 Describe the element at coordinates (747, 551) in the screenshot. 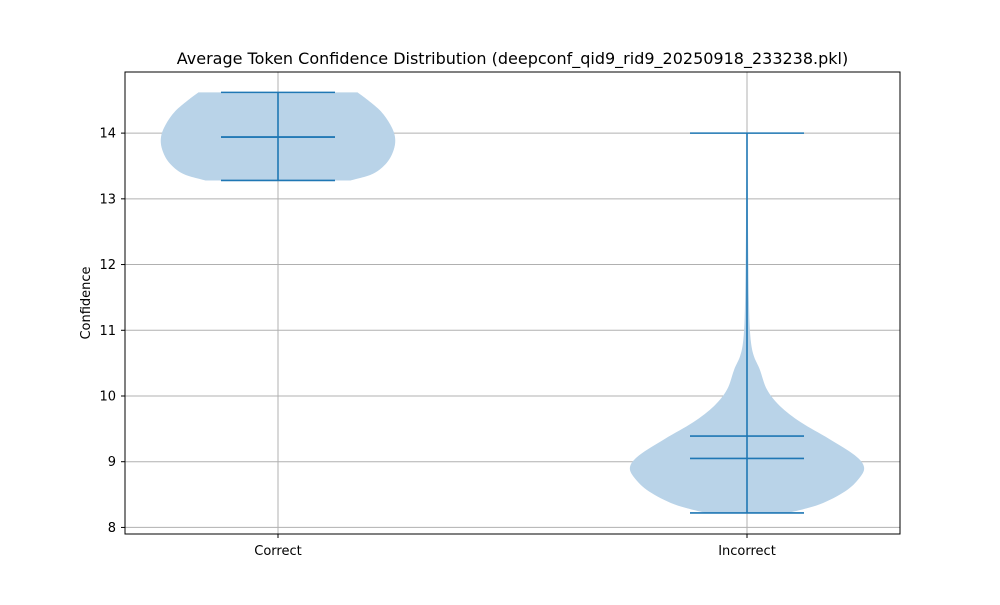

I see `x-tick-label: Incorrect` at that location.